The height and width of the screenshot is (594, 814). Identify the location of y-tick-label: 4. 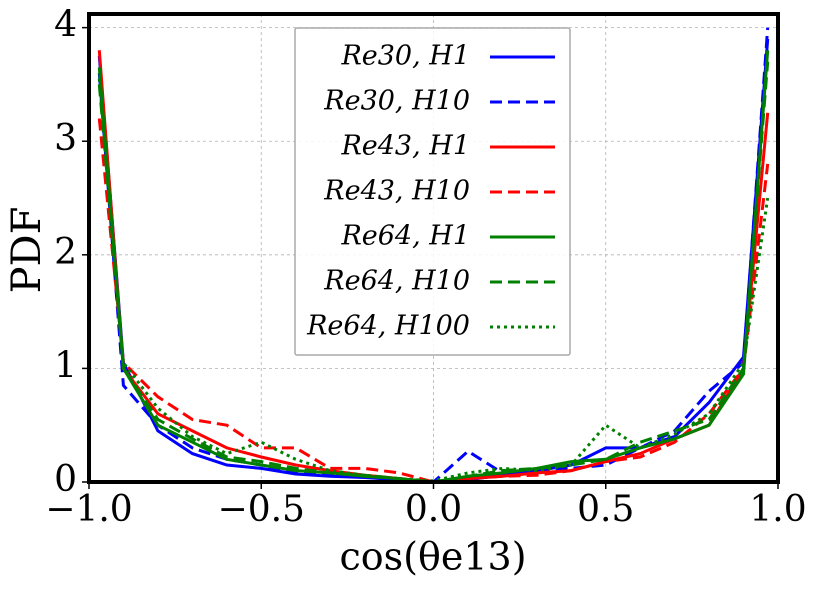
(65, 25).